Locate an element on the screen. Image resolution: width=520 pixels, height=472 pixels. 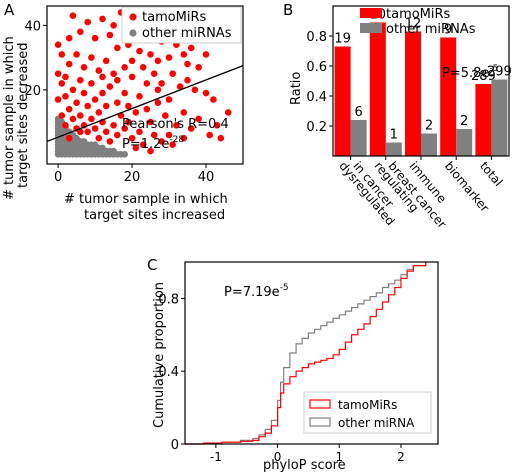
x-tick-label: 20 is located at coordinates (132, 177).